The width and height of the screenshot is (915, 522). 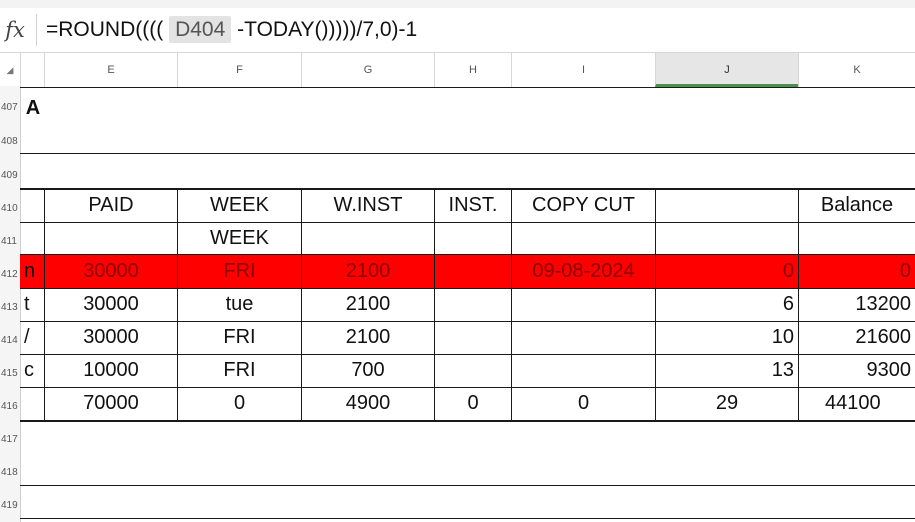 I want to click on row414-paid: 30000, so click(x=111, y=337).